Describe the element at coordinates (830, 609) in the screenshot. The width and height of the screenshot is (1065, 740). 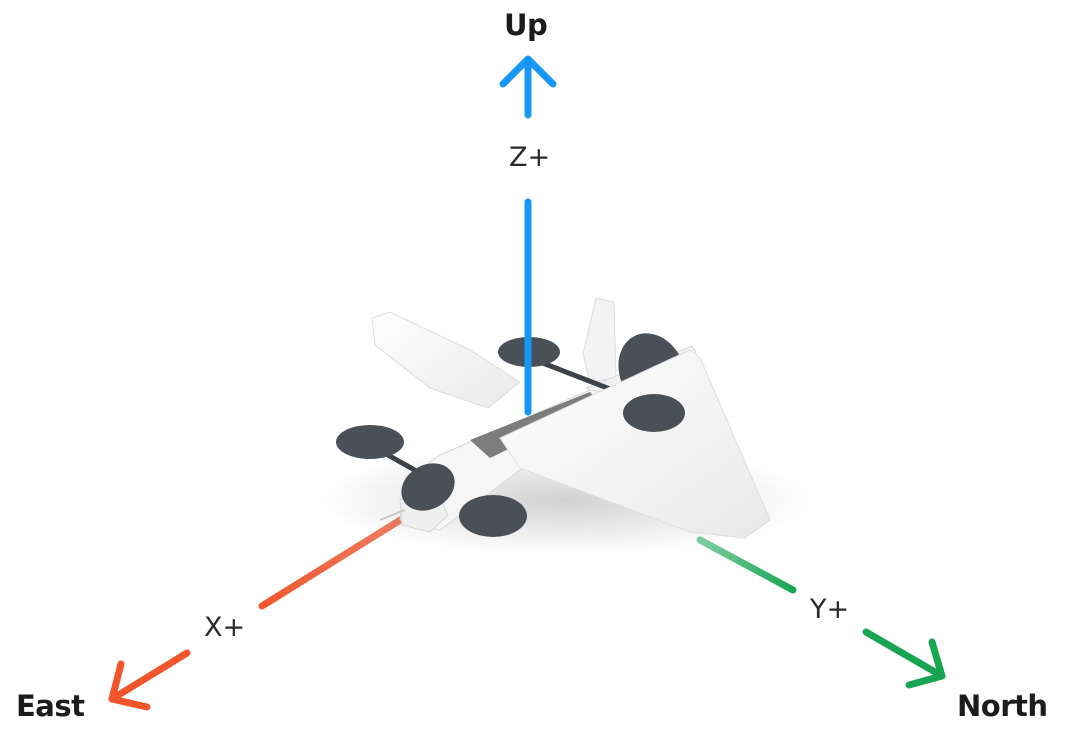
I see `y-axis-label: Y+` at that location.